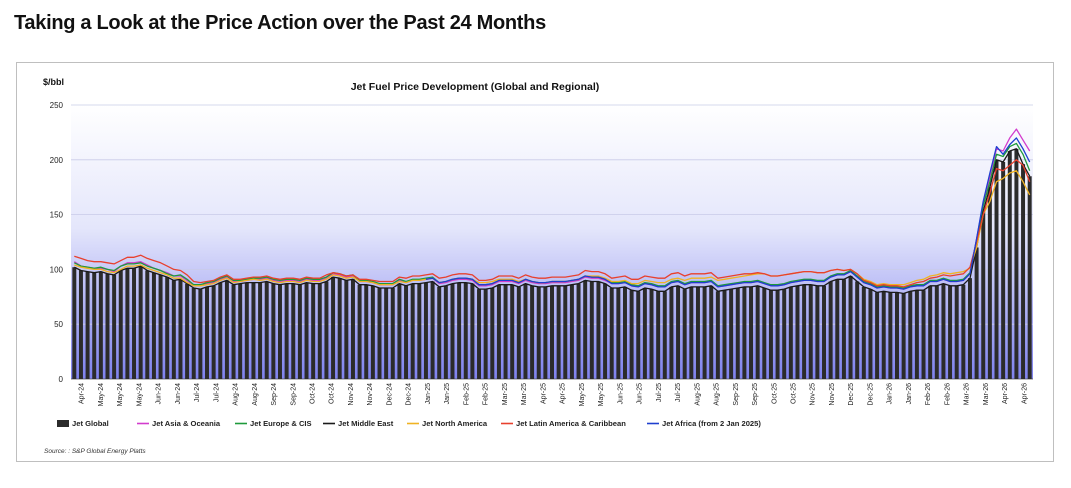  Describe the element at coordinates (640, 394) in the screenshot. I see `x-tick-label: Jun-25` at that location.